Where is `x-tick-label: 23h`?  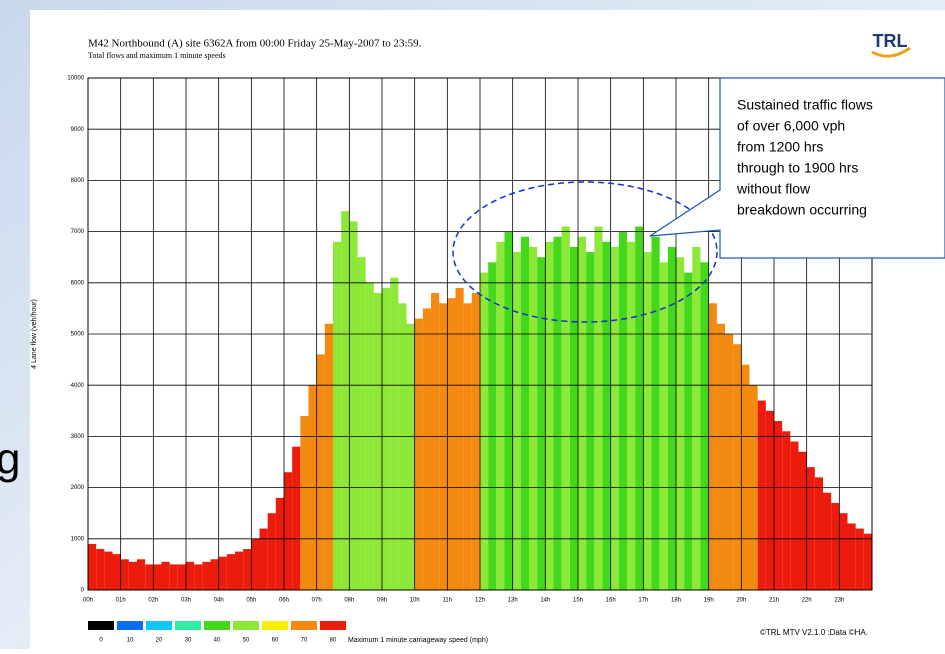 x-tick-label: 23h is located at coordinates (839, 601).